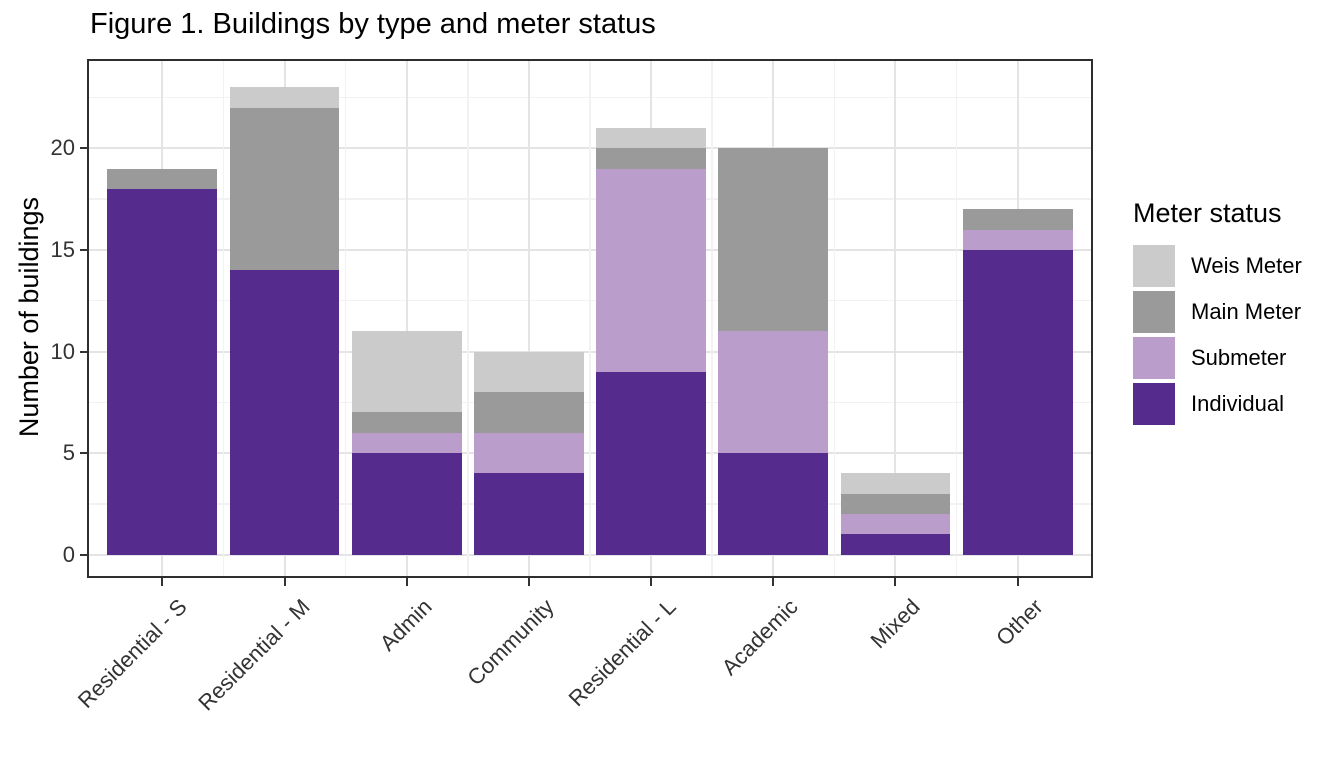 The height and width of the screenshot is (768, 1344). I want to click on y-tick-label: 5, so click(68, 453).